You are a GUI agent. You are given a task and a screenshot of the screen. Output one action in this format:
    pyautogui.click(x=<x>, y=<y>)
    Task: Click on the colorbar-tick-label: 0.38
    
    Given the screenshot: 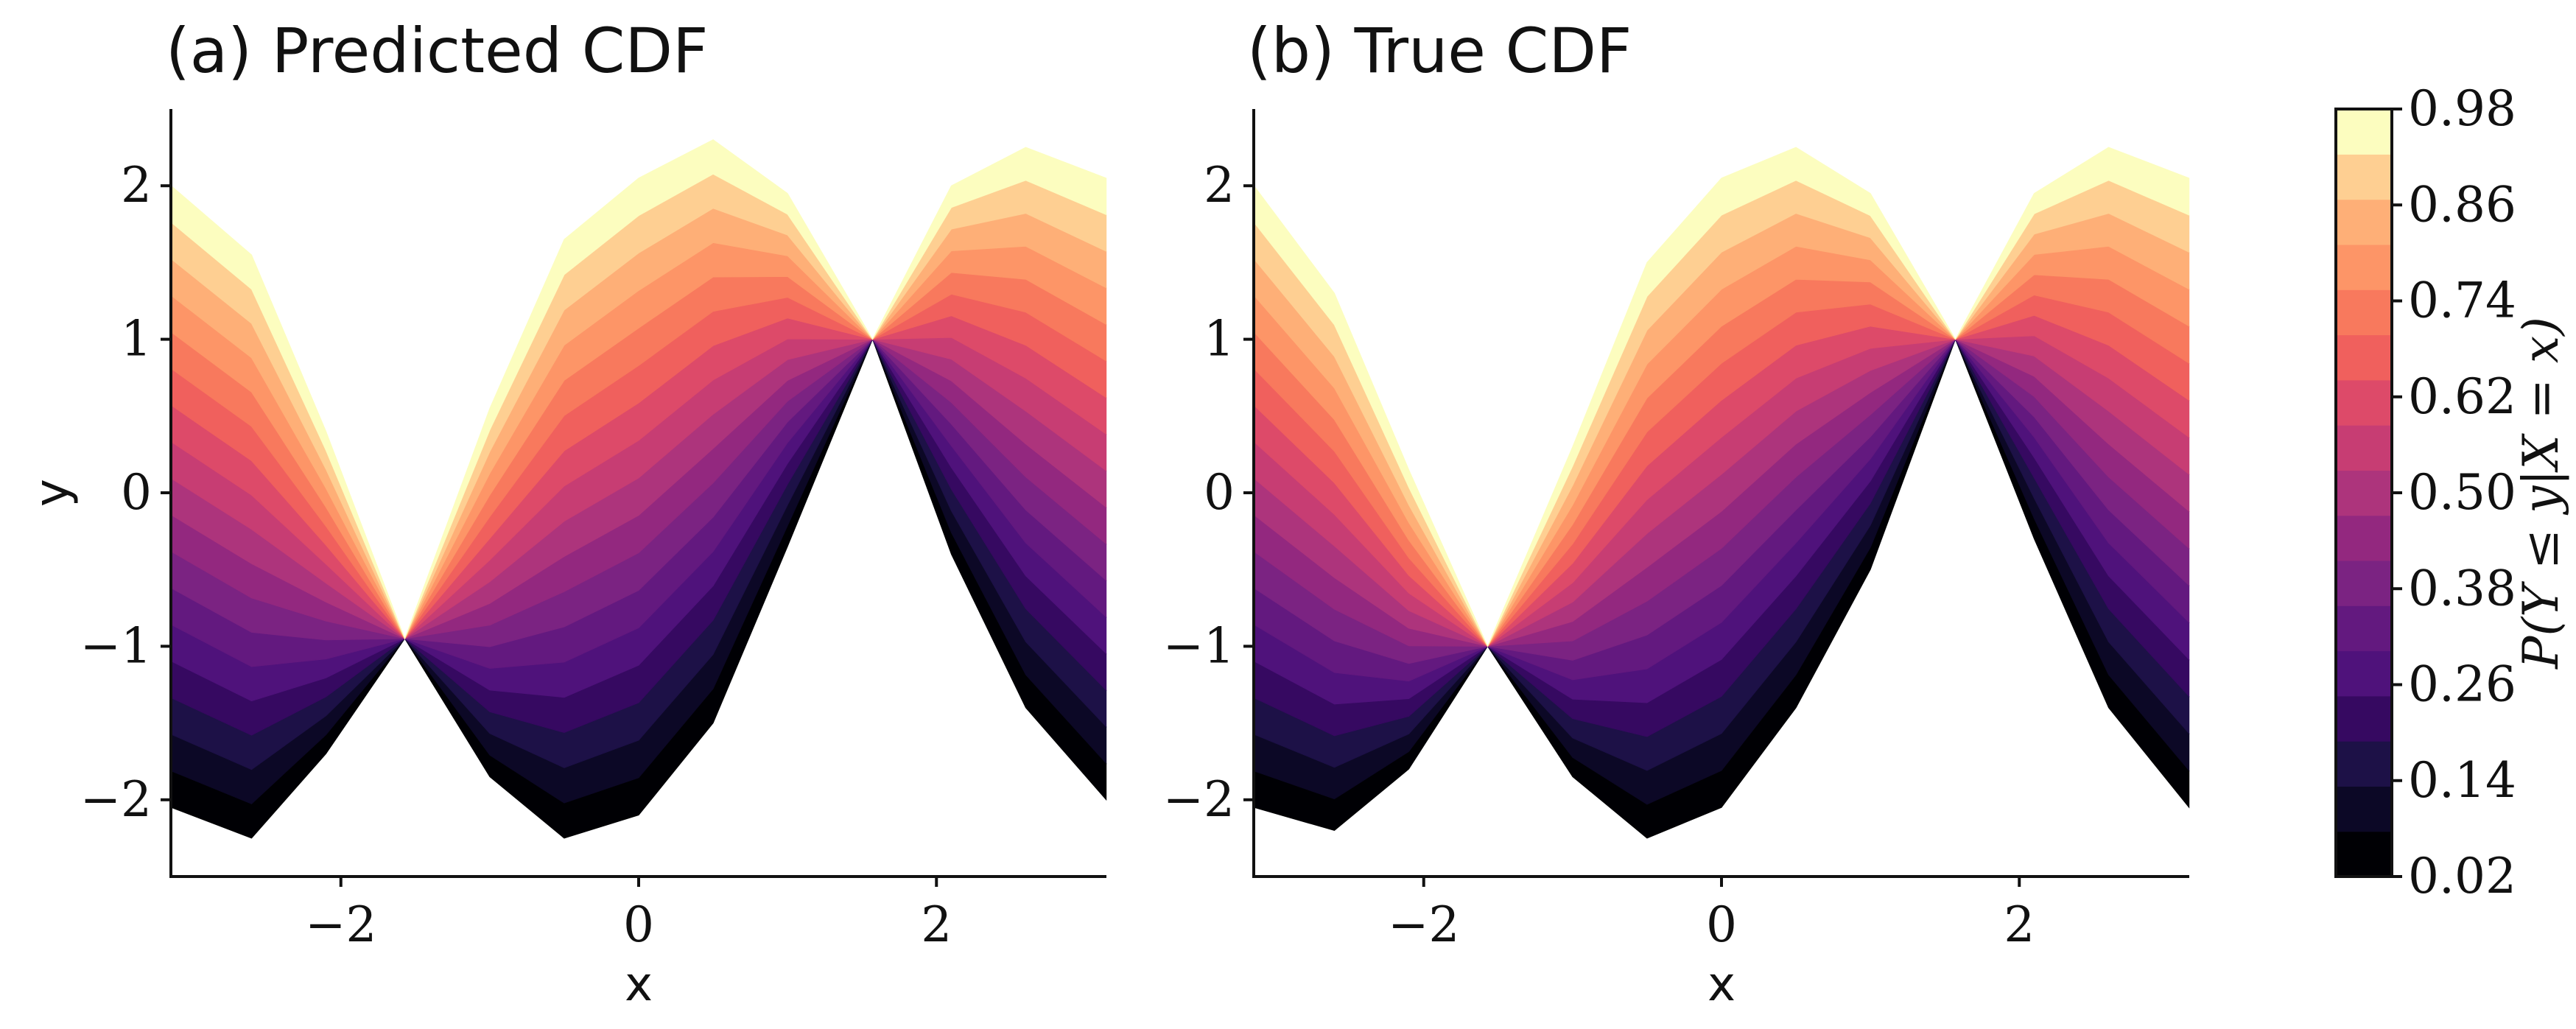 What is the action you would take?
    pyautogui.click(x=2462, y=588)
    